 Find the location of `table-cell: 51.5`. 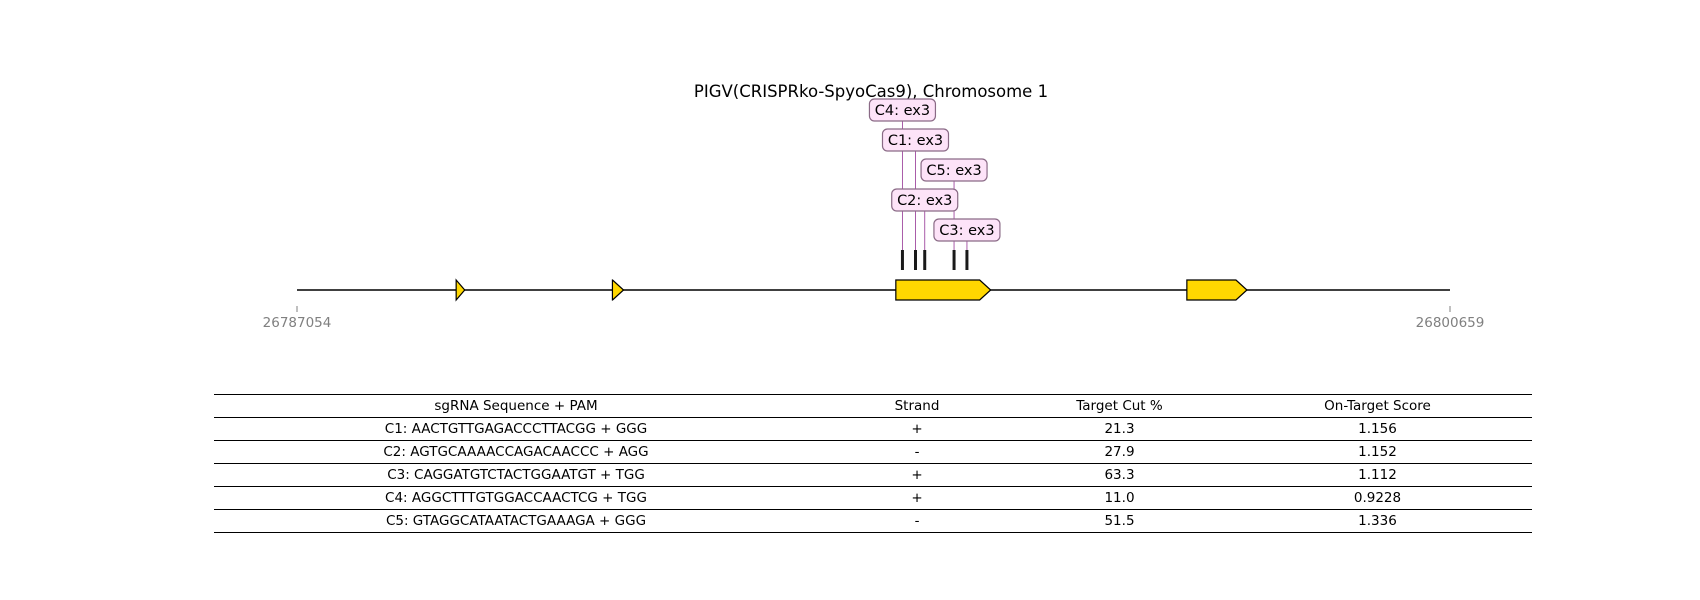

table-cell: 51.5 is located at coordinates (1119, 521).